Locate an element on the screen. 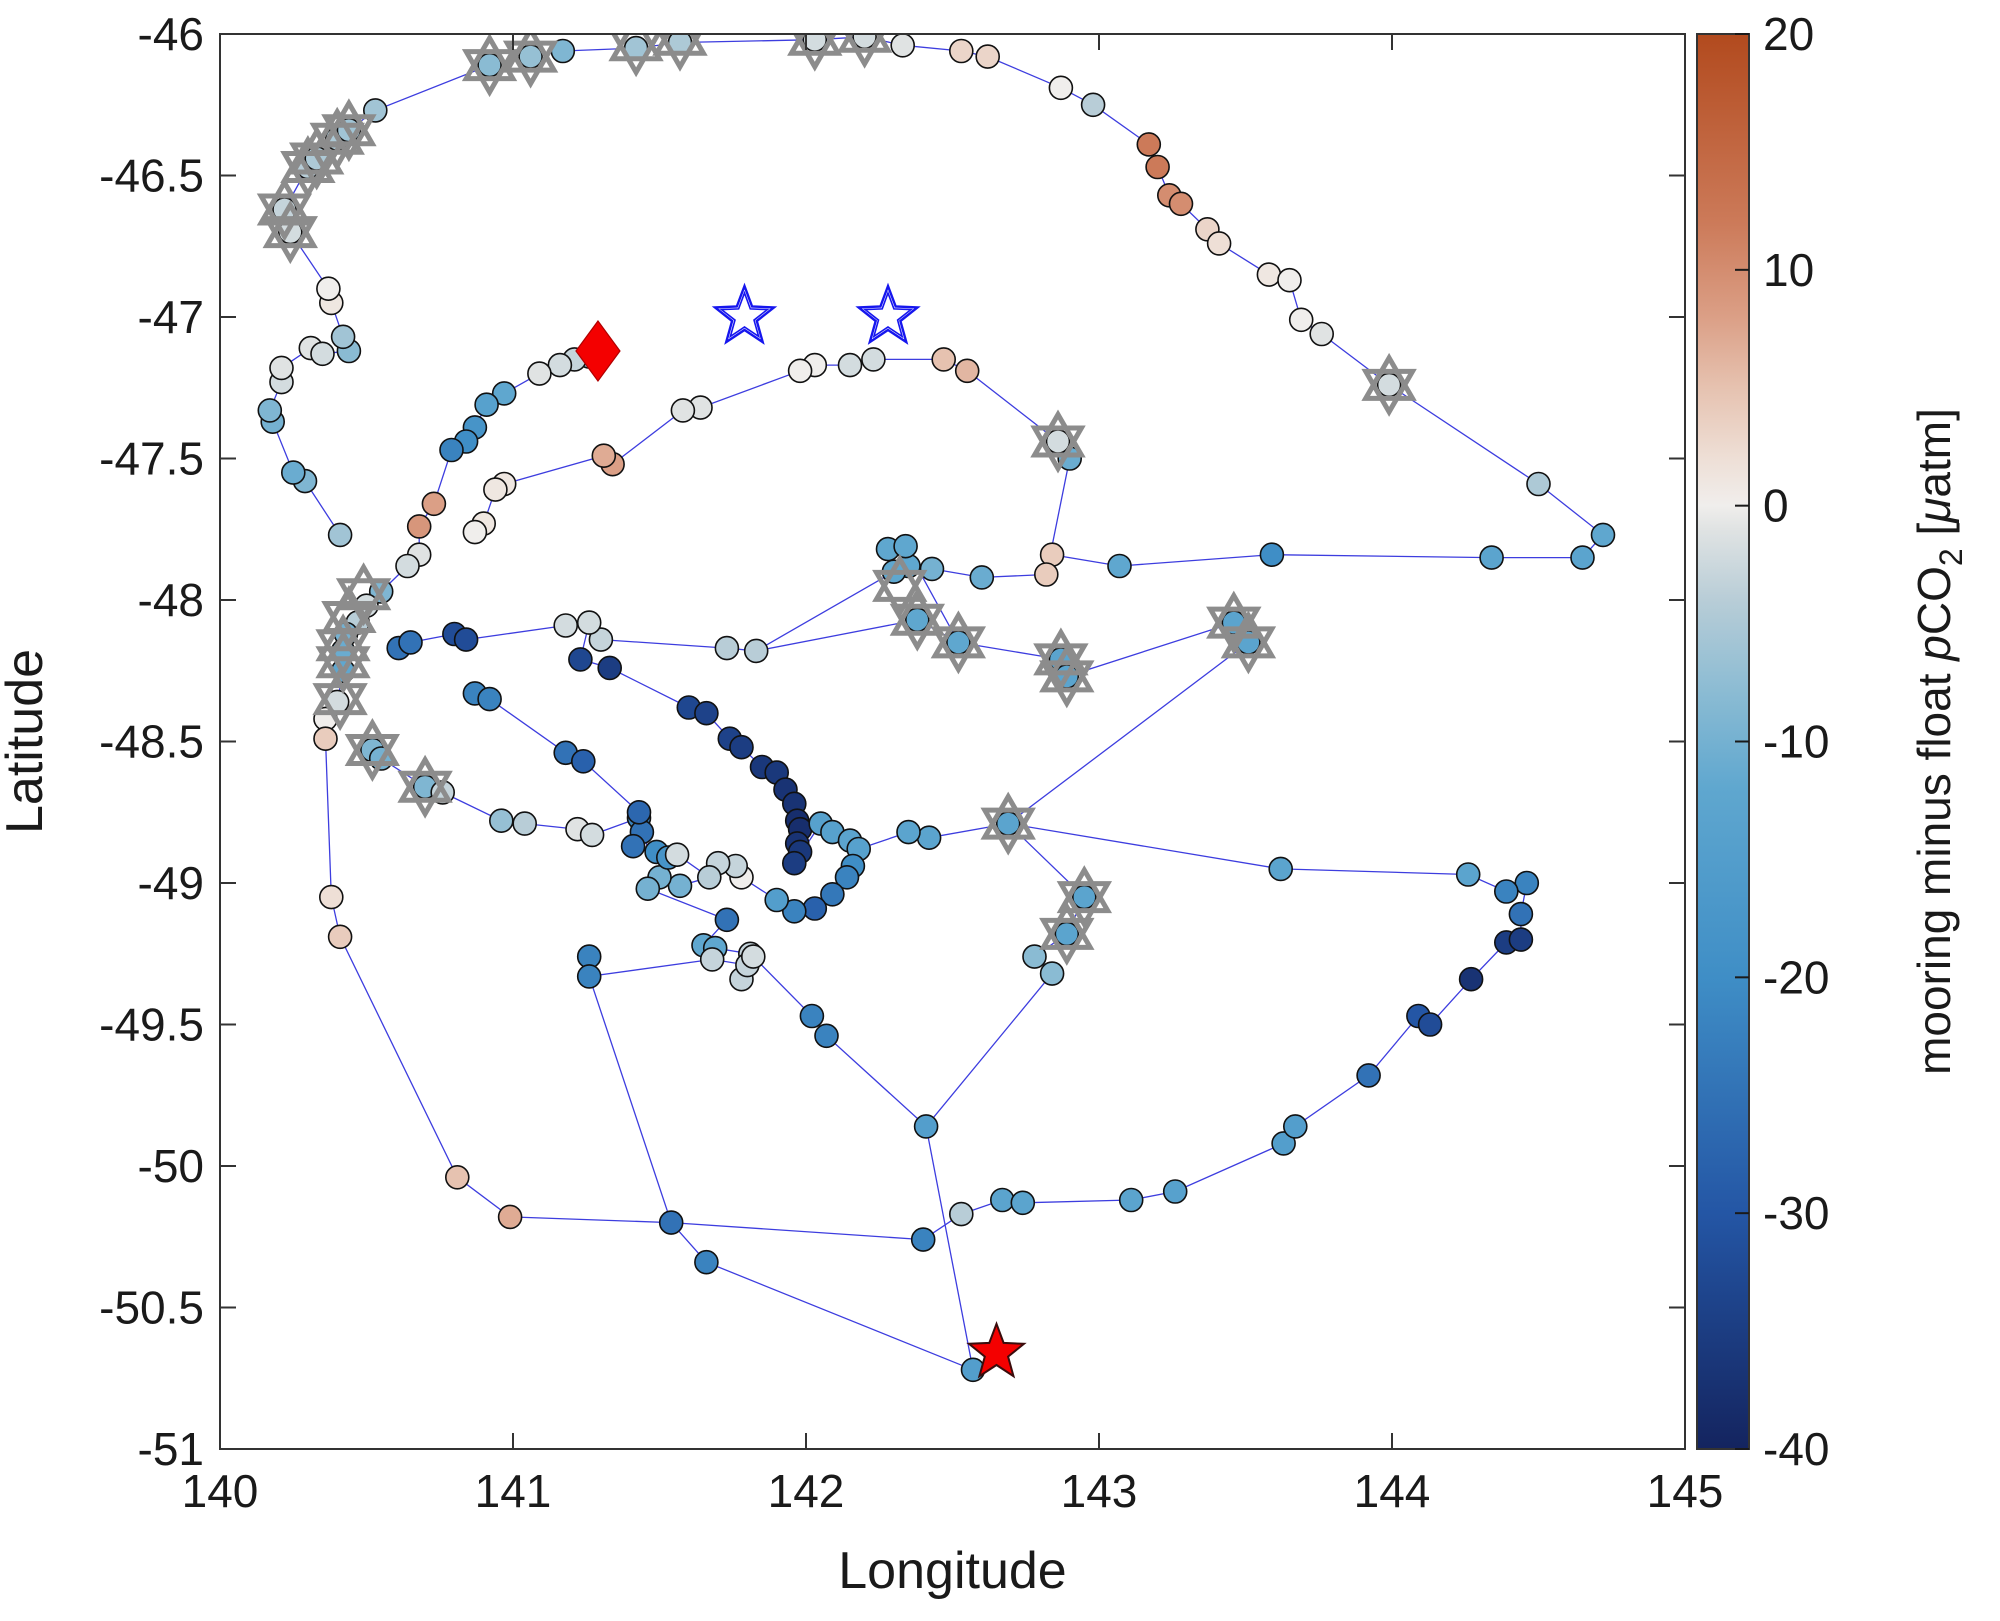  blue-star-marker is located at coordinates (744, 313).